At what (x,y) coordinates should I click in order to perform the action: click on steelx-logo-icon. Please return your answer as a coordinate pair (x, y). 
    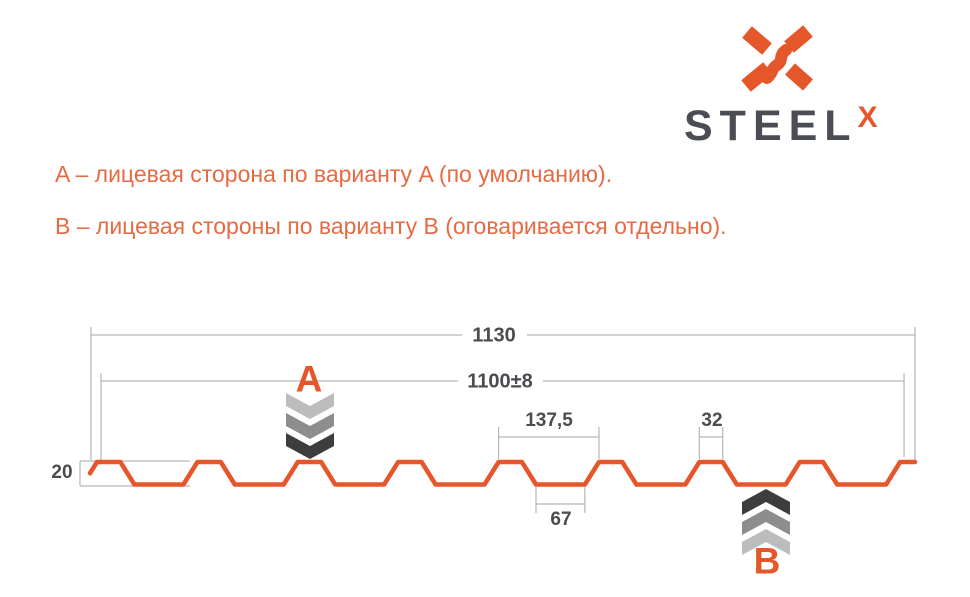
    Looking at the image, I should click on (777, 58).